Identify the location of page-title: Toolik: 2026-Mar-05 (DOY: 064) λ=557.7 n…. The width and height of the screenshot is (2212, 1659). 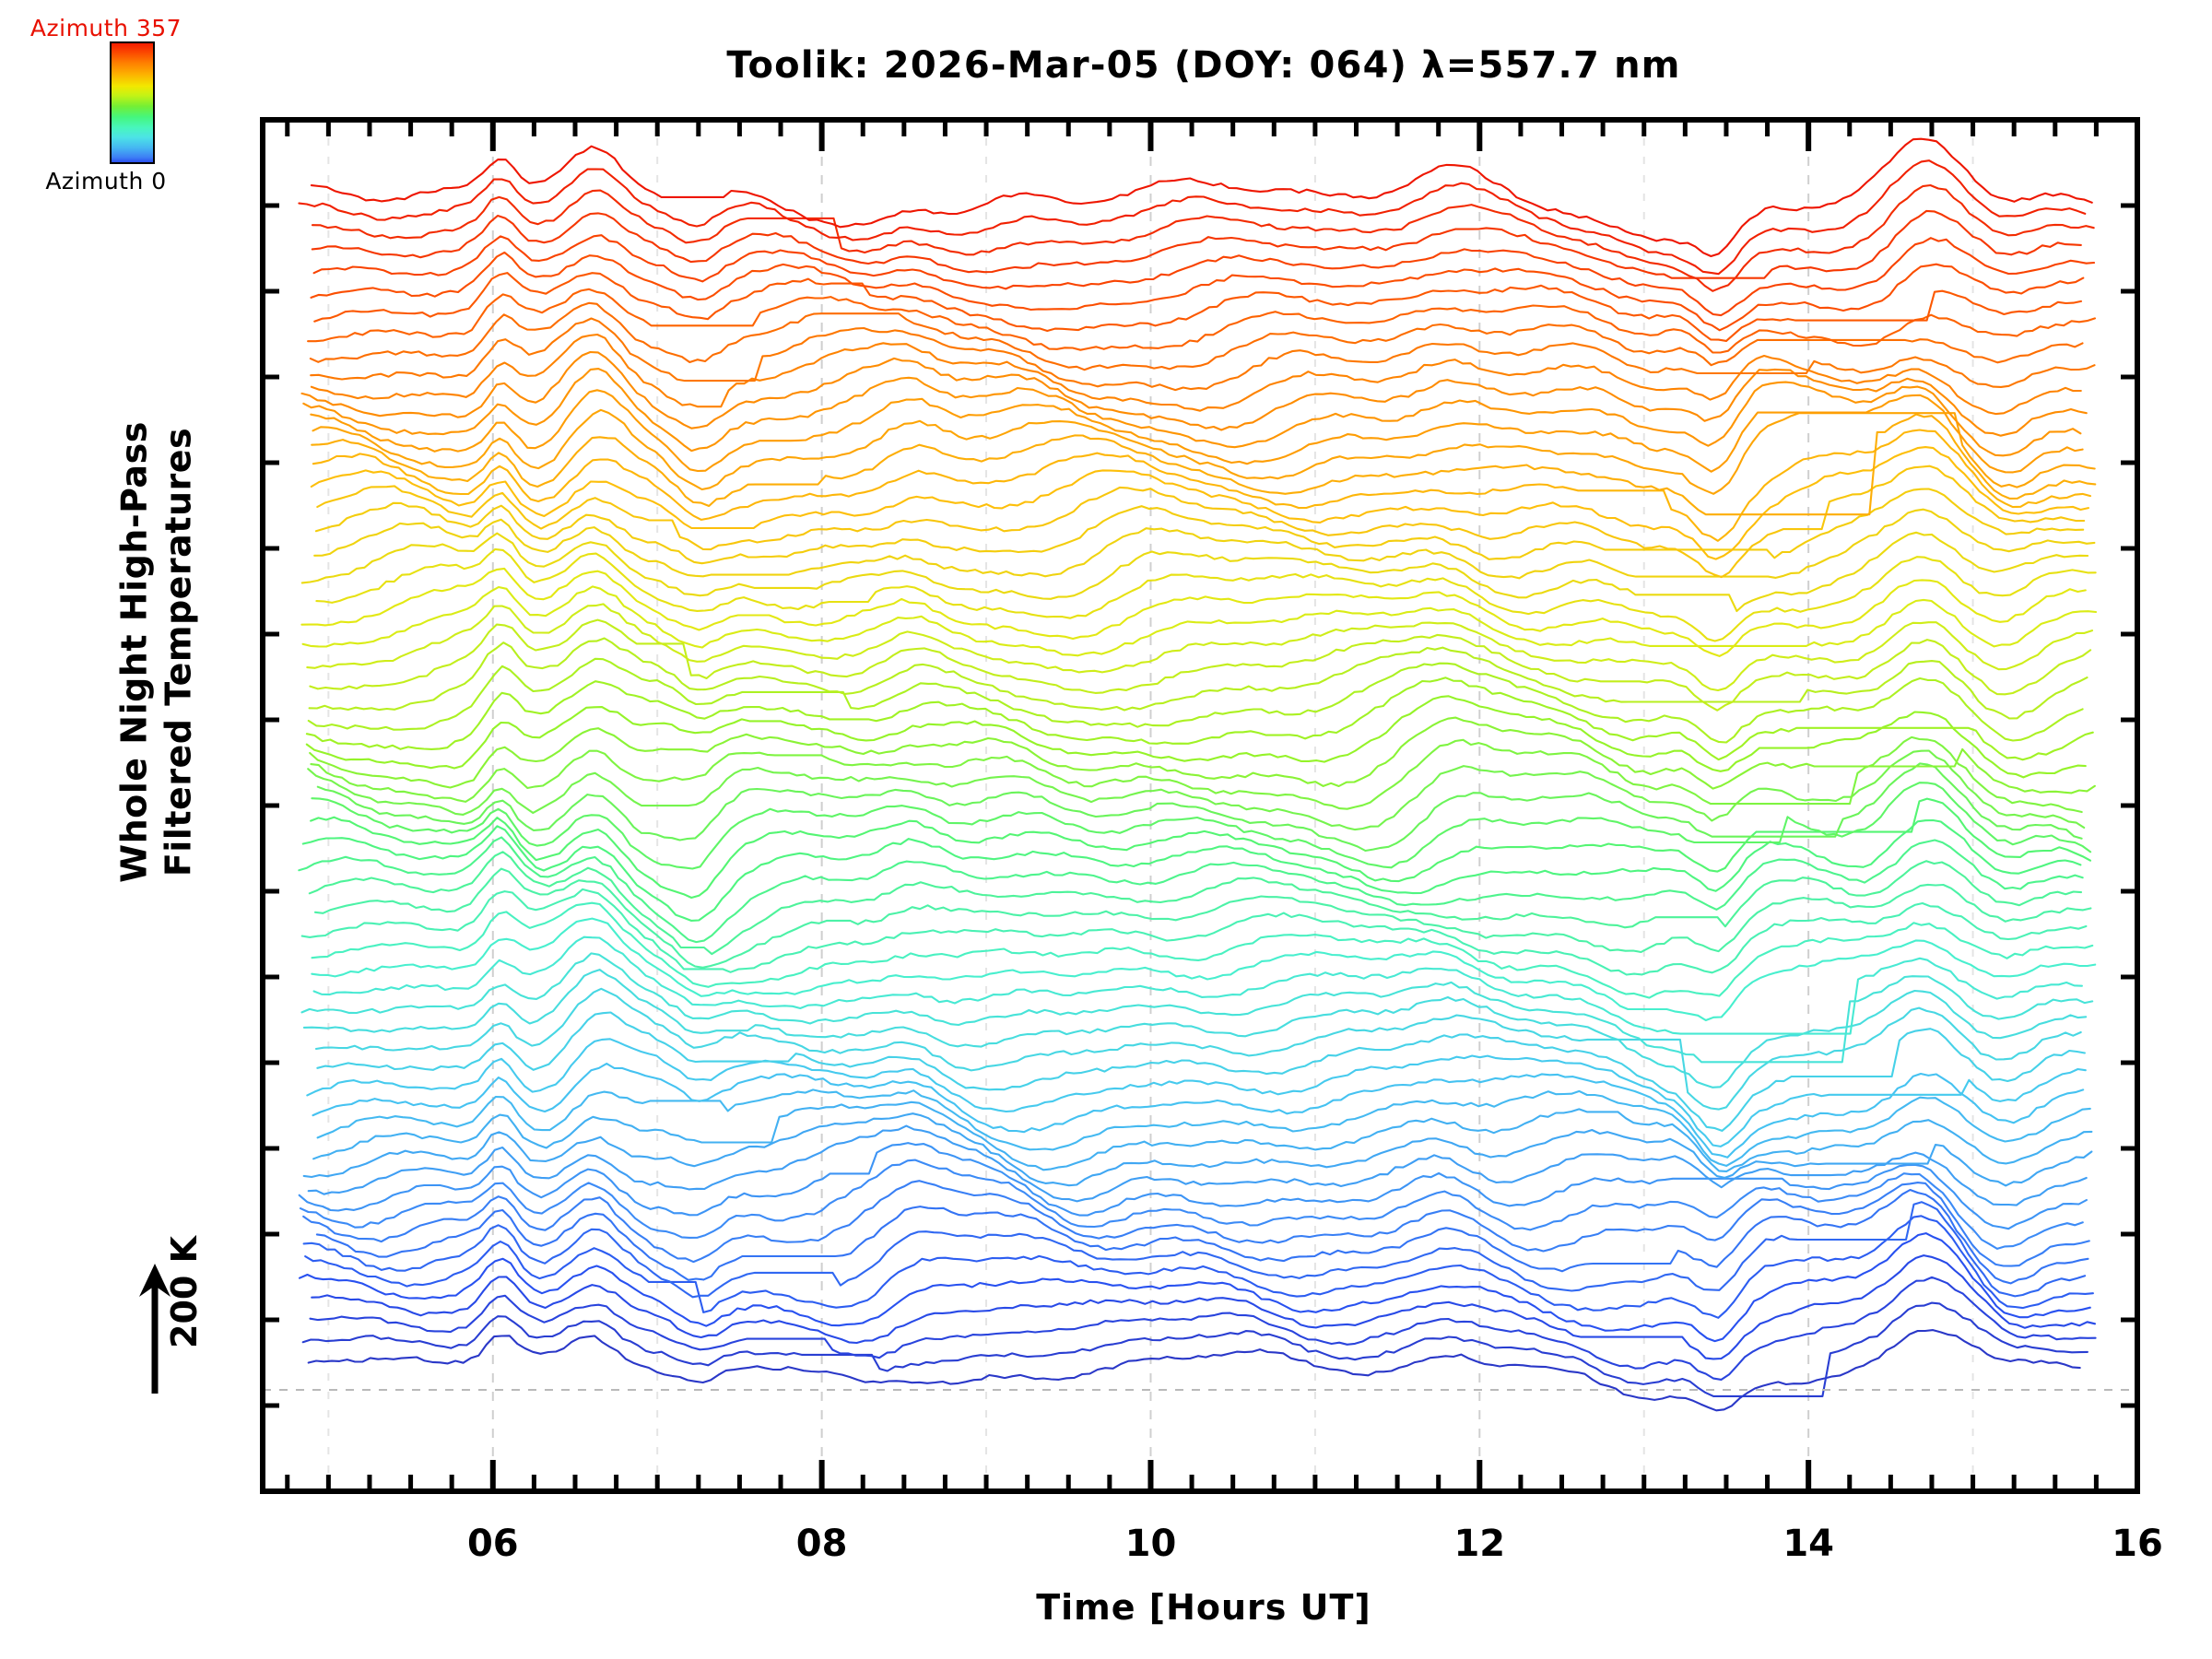
(1203, 65).